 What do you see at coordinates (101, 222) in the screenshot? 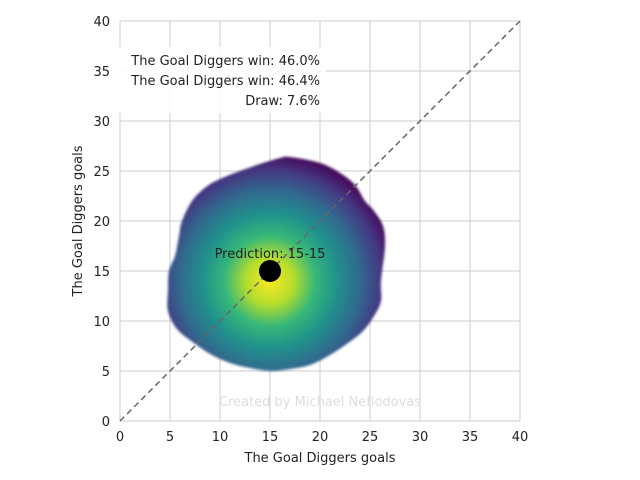
I see `y-tick-label: 20` at bounding box center [101, 222].